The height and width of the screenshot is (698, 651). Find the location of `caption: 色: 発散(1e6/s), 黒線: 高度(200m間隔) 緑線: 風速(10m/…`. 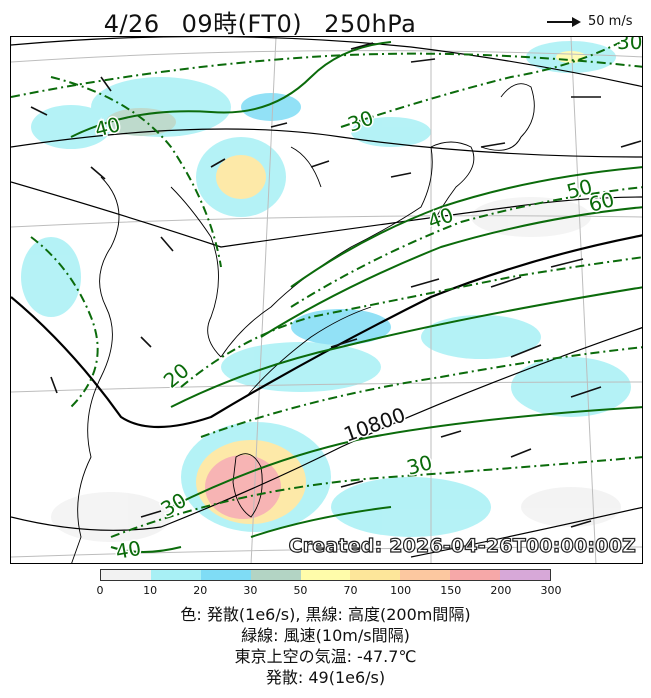

caption: 色: 発散(1e6/s), 黒線: 高度(200m間隔) 緑線: 風速(10m/… is located at coordinates (325, 646).